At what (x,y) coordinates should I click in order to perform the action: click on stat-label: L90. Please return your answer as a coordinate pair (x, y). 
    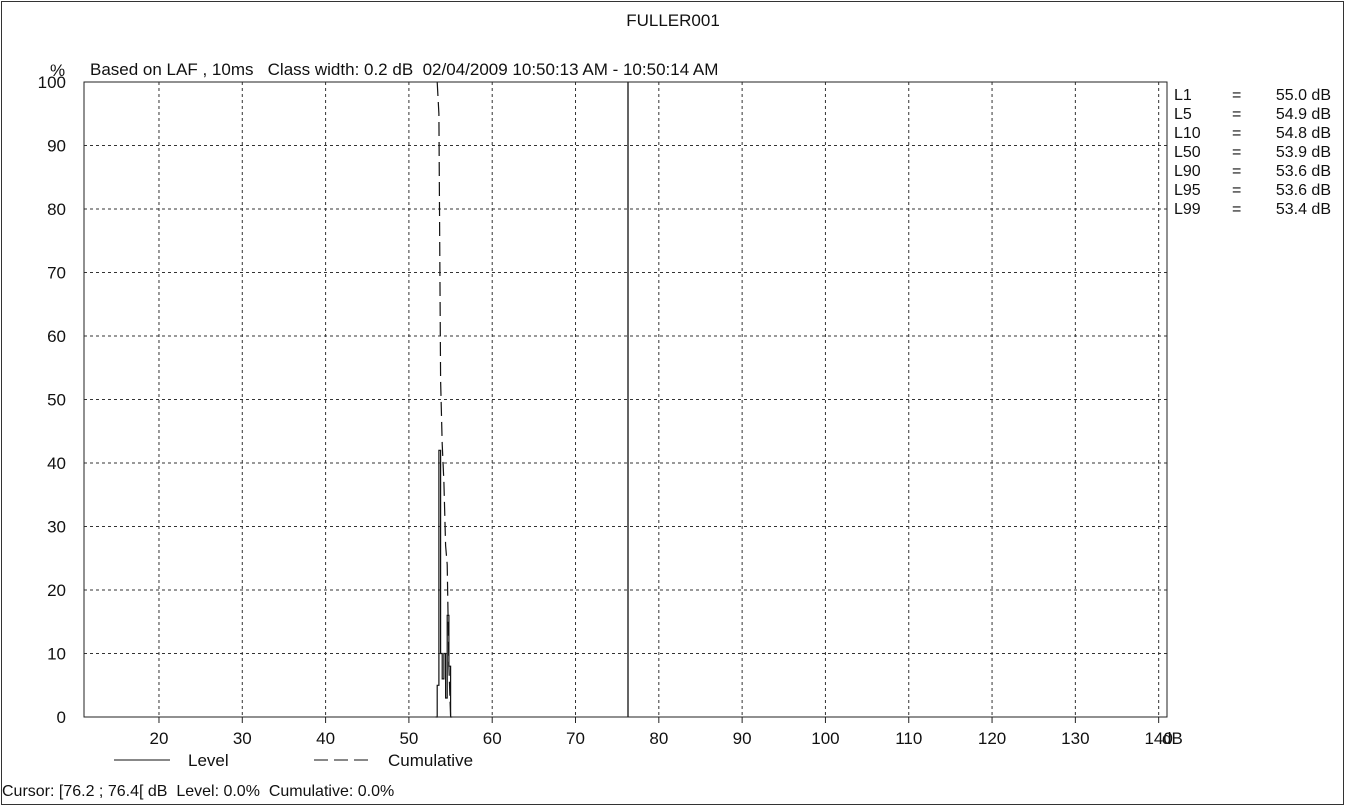
    Looking at the image, I should click on (1187, 171).